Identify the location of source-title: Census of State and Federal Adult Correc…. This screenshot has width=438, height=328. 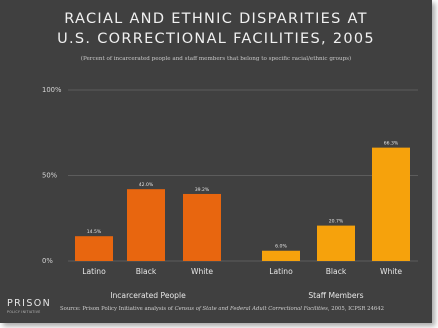
(251, 309).